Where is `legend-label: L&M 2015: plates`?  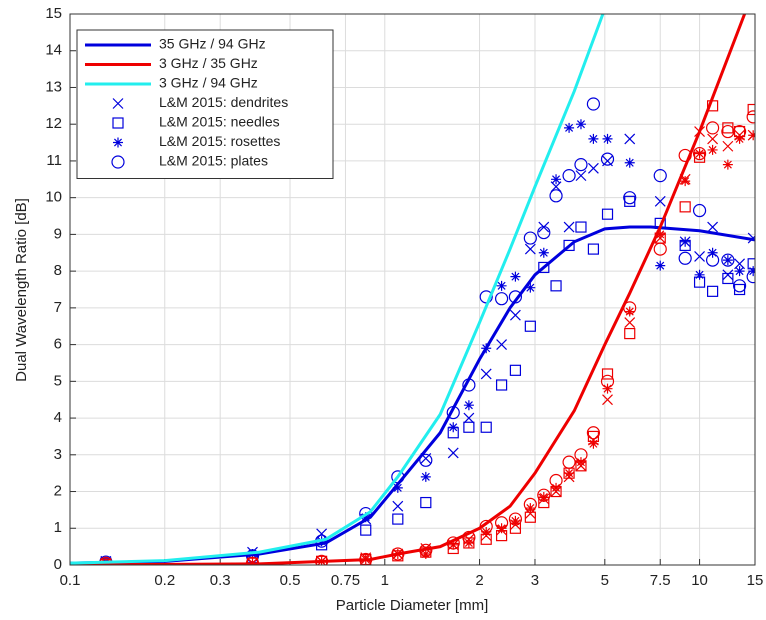
legend-label: L&M 2015: plates is located at coordinates (213, 161).